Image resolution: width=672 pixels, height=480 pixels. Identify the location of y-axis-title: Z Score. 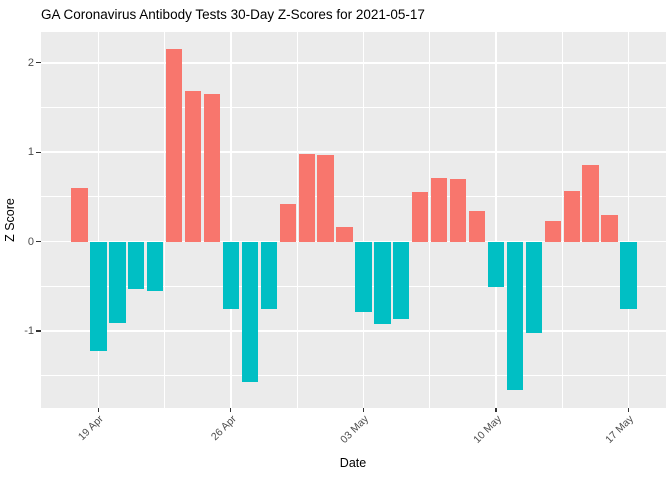
(10, 220).